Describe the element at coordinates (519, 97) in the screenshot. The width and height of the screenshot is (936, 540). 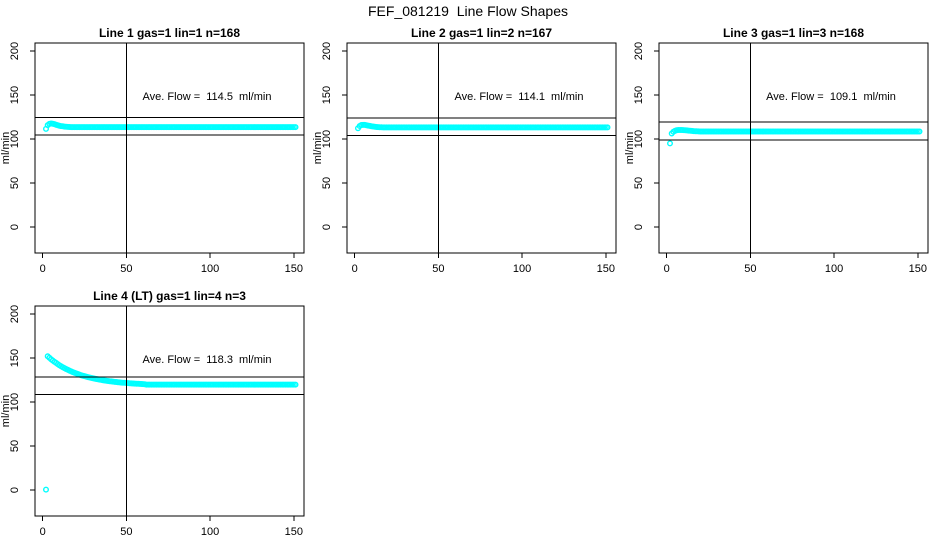
I see `ave-flow-annotation: Ave. Flow = 114.1 ml/min` at that location.